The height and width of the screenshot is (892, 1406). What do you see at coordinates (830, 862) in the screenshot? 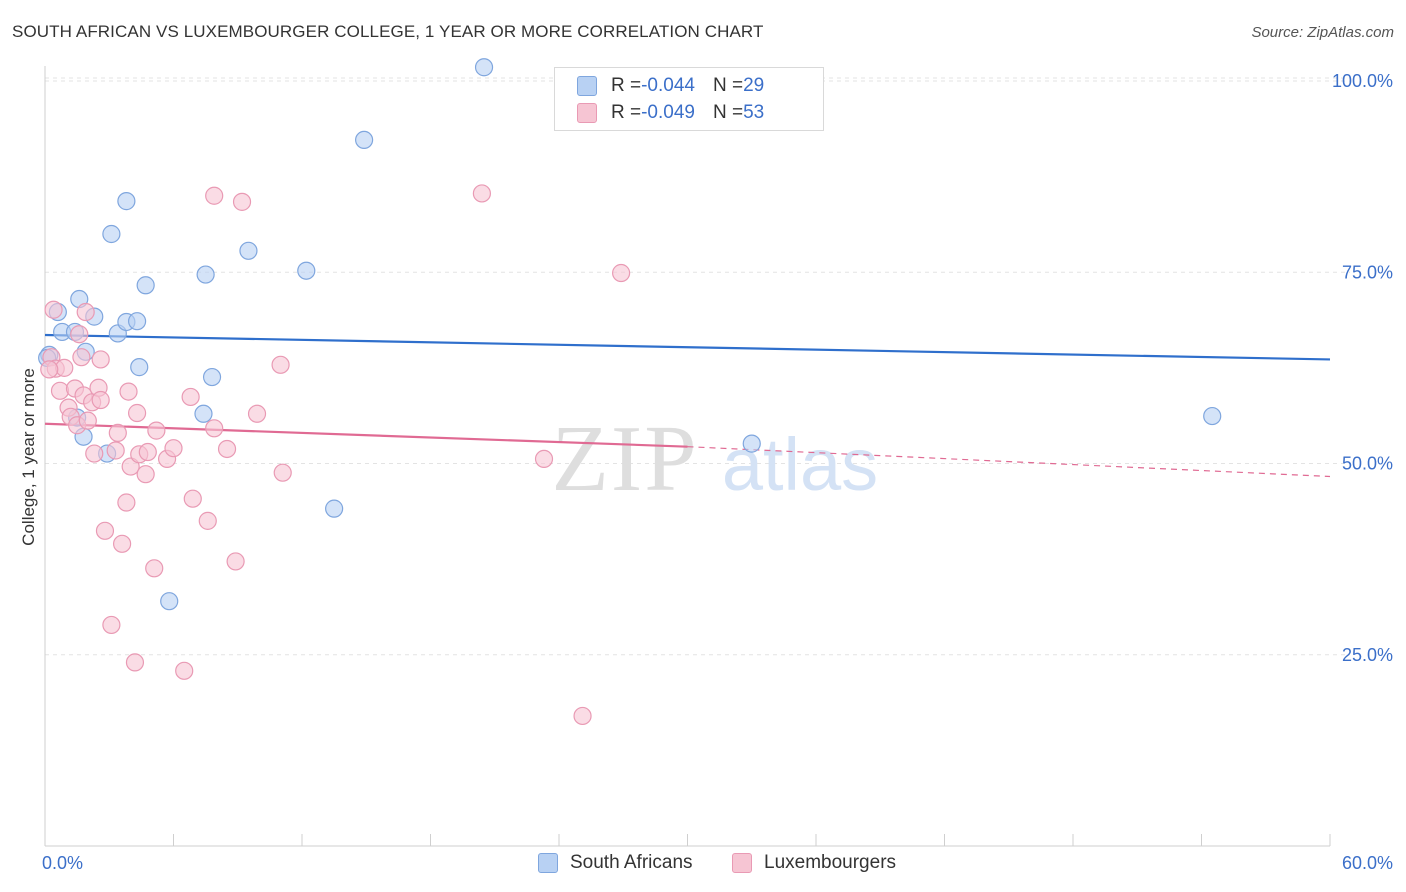
I see `legend-label: Luxembourgers` at bounding box center [830, 862].